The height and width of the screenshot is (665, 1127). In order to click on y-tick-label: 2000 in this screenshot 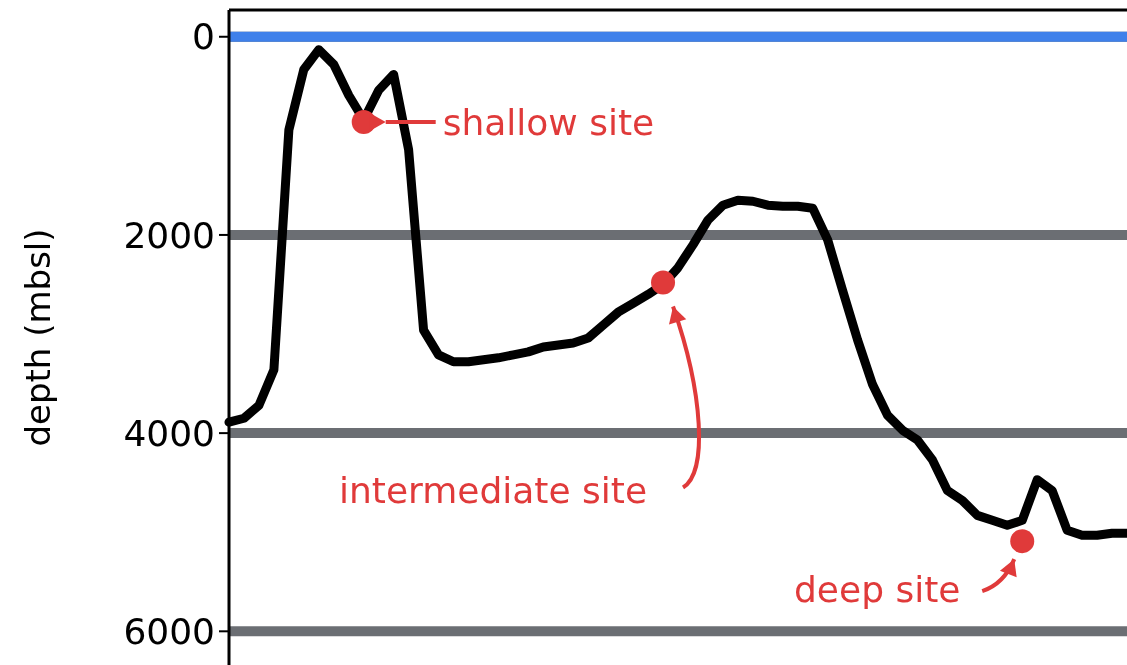, I will do `click(169, 235)`.